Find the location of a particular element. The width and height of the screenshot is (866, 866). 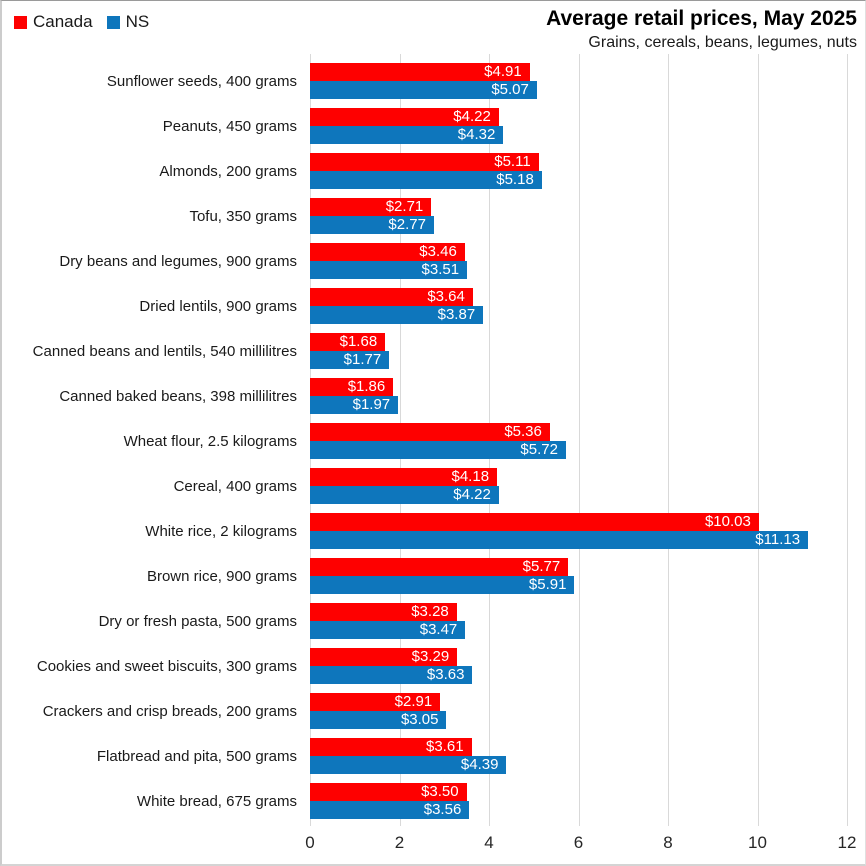

category-row: Cereal, 400 grams $4.18 $4.22 is located at coordinates (433, 490).